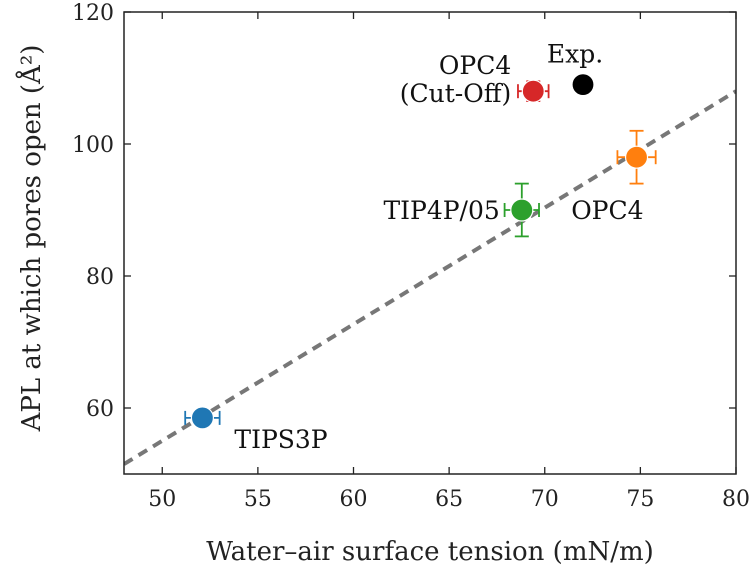 This screenshot has height=569, width=750. What do you see at coordinates (430, 552) in the screenshot?
I see `x-axis-label: Water–air surface tension (mN/m)` at bounding box center [430, 552].